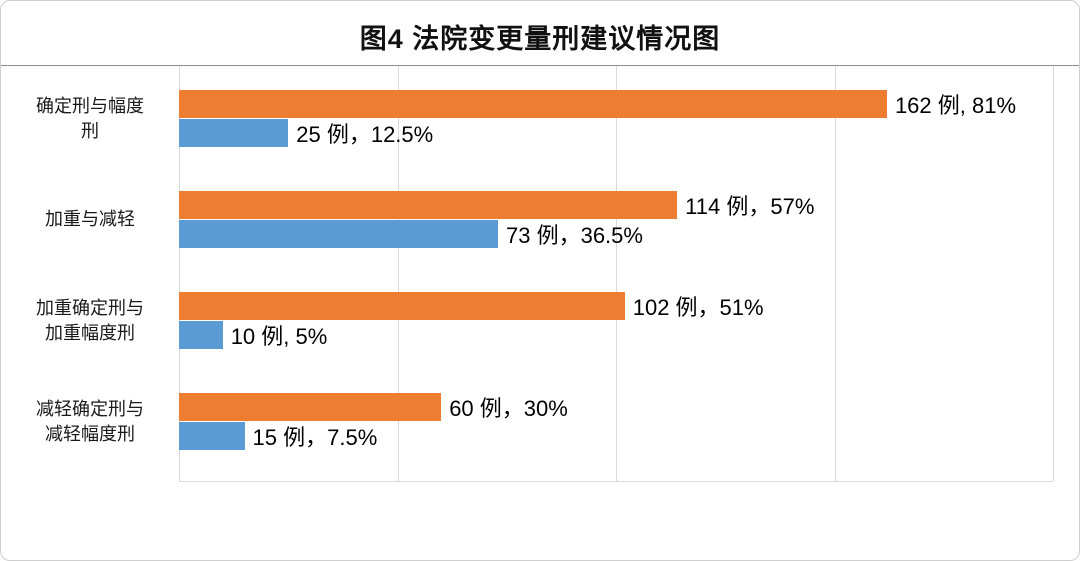 Image resolution: width=1080 pixels, height=561 pixels. Describe the element at coordinates (574, 236) in the screenshot. I see `bar-data-label: 73 例，36.5%` at that location.